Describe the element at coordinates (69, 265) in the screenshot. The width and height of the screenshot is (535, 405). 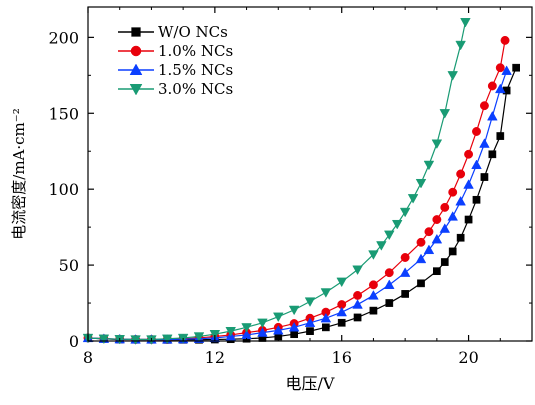
I see `y-tick-label: 50` at that location.